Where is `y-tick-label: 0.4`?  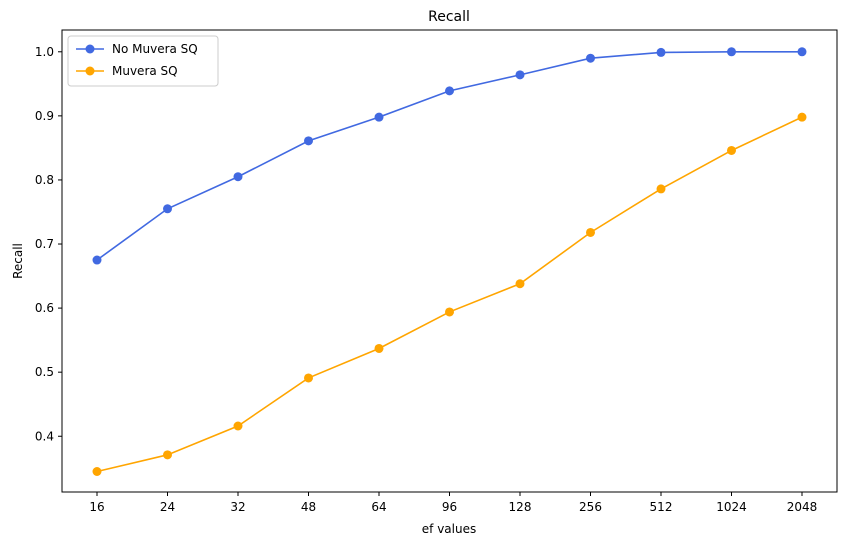 y-tick-label: 0.4 is located at coordinates (44, 436).